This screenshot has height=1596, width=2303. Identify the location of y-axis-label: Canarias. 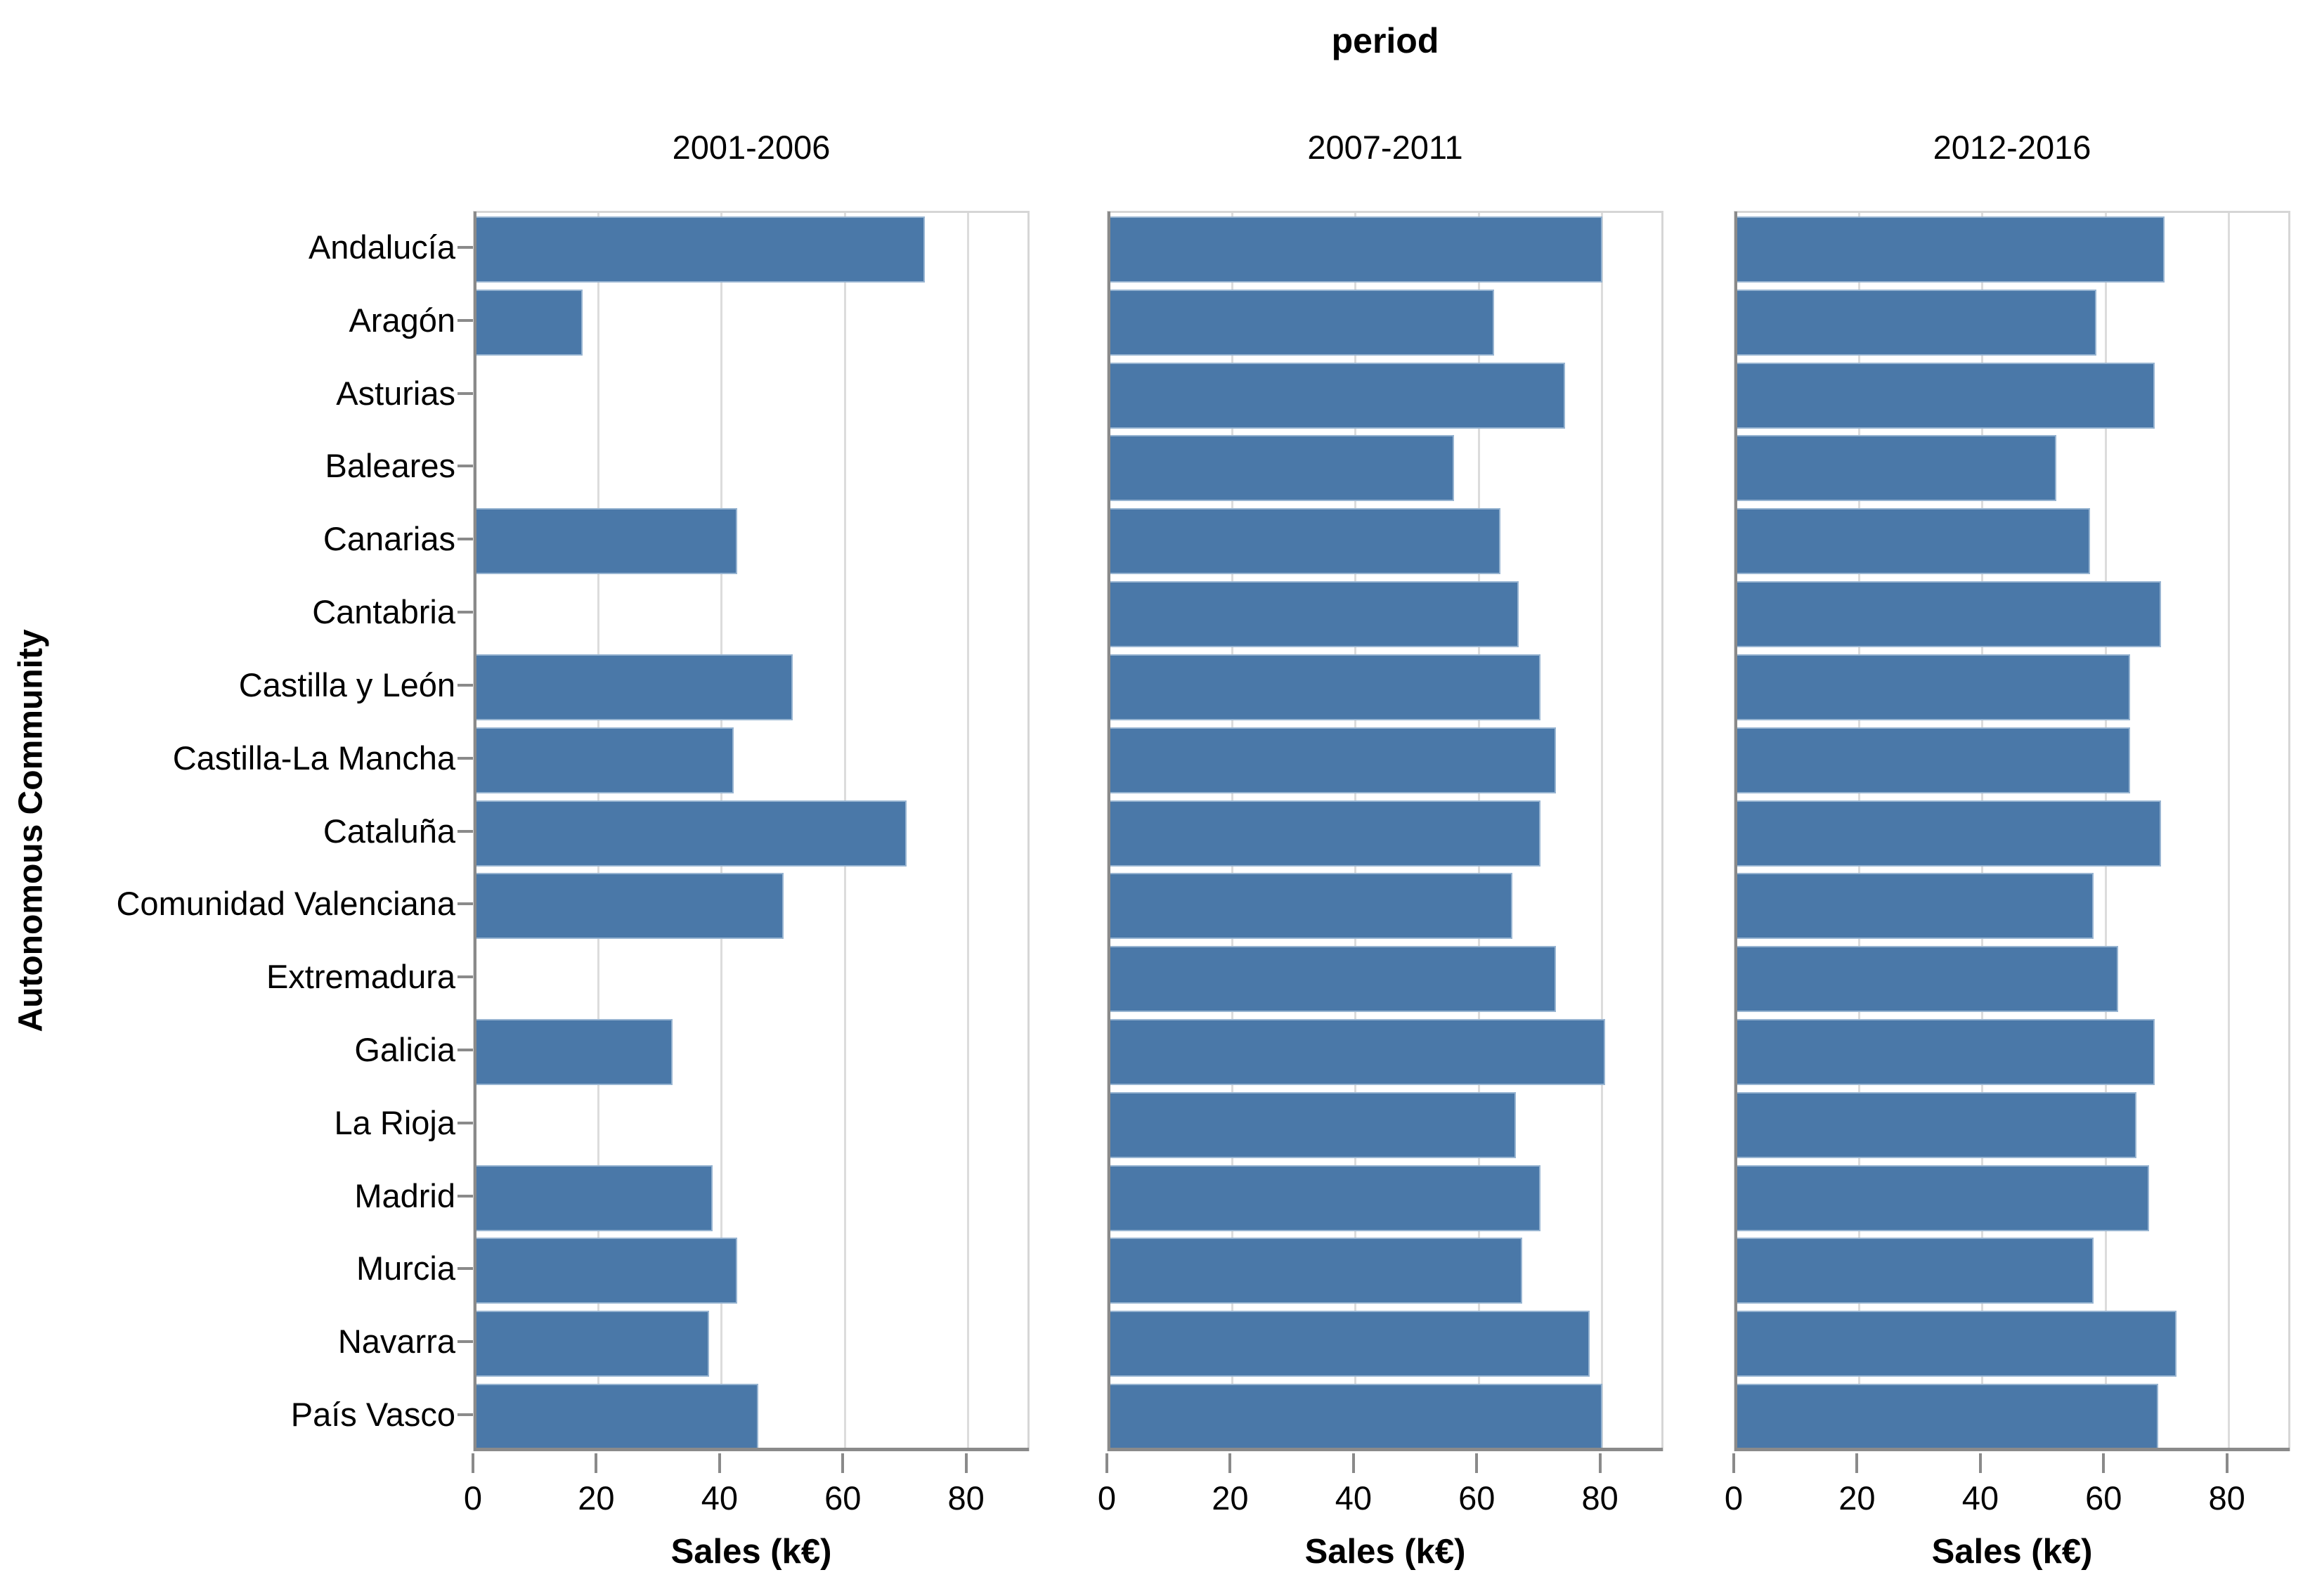
(389, 539).